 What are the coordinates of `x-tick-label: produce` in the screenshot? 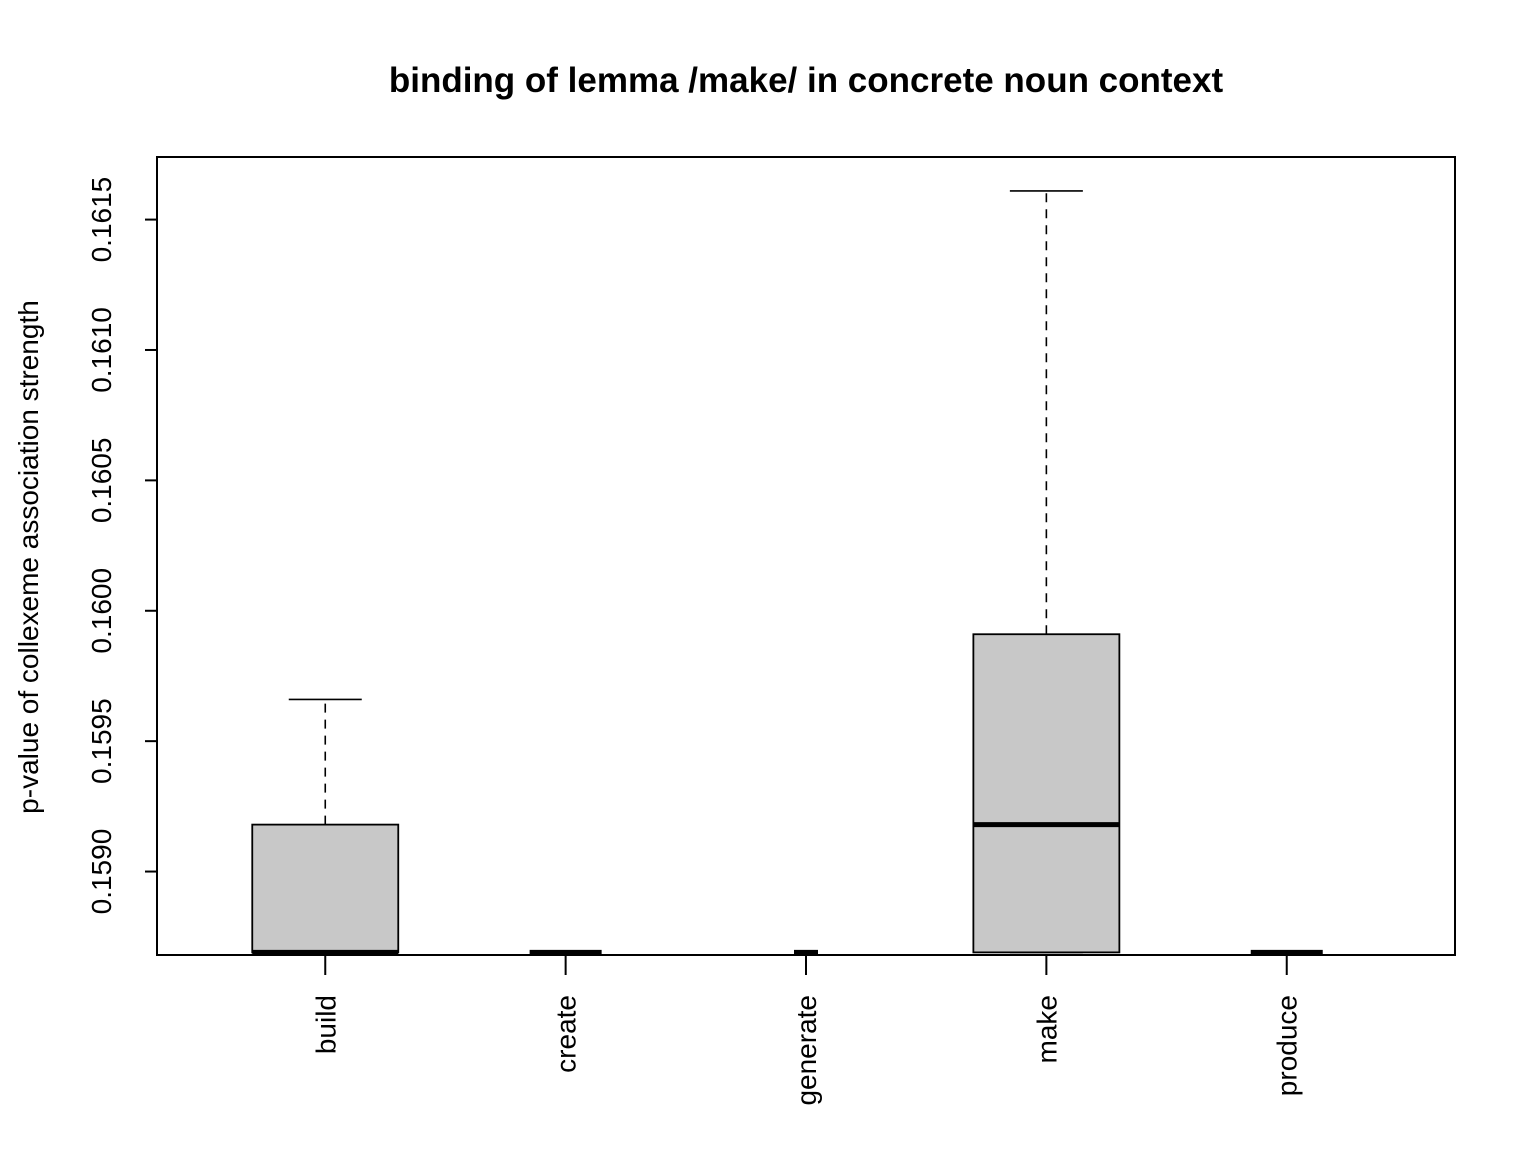 It's located at (1287, 1045).